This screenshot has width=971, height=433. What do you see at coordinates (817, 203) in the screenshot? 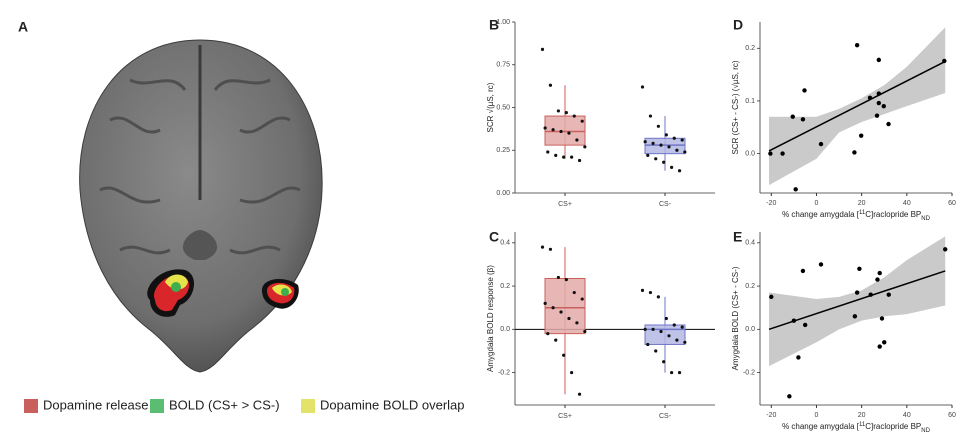
I see `x-tick-label: 0` at bounding box center [817, 203].